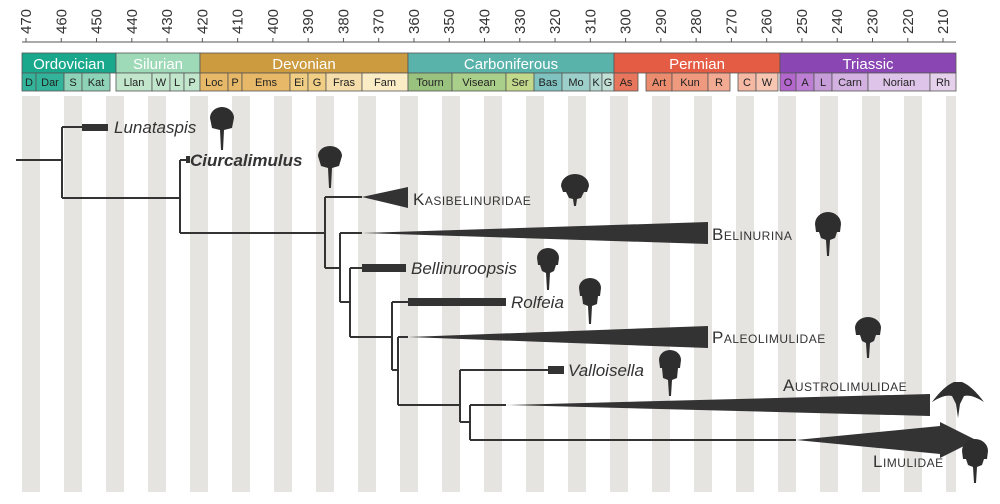 Image resolution: width=1000 pixels, height=504 pixels. What do you see at coordinates (519, 83) in the screenshot?
I see `stage-label: Ser` at bounding box center [519, 83].